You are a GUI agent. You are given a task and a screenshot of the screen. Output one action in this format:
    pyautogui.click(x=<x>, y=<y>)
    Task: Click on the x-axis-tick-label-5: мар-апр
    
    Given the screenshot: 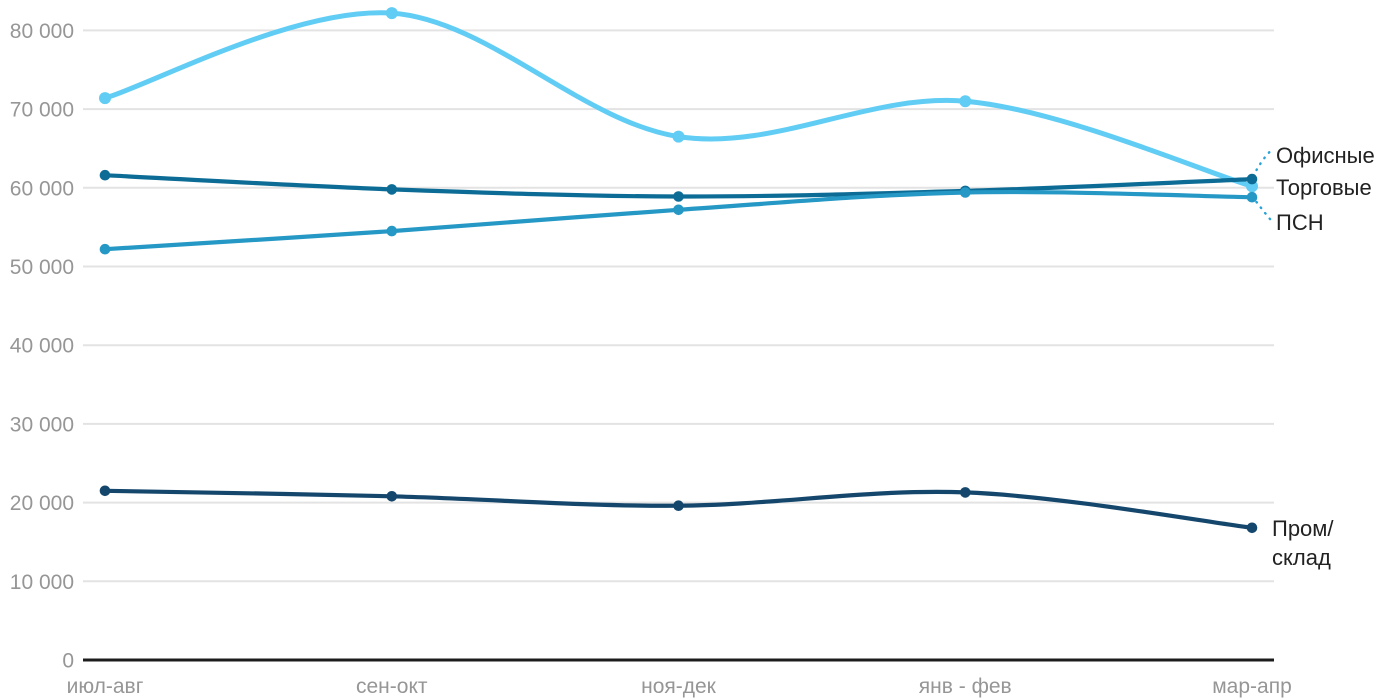 What is the action you would take?
    pyautogui.click(x=1252, y=686)
    